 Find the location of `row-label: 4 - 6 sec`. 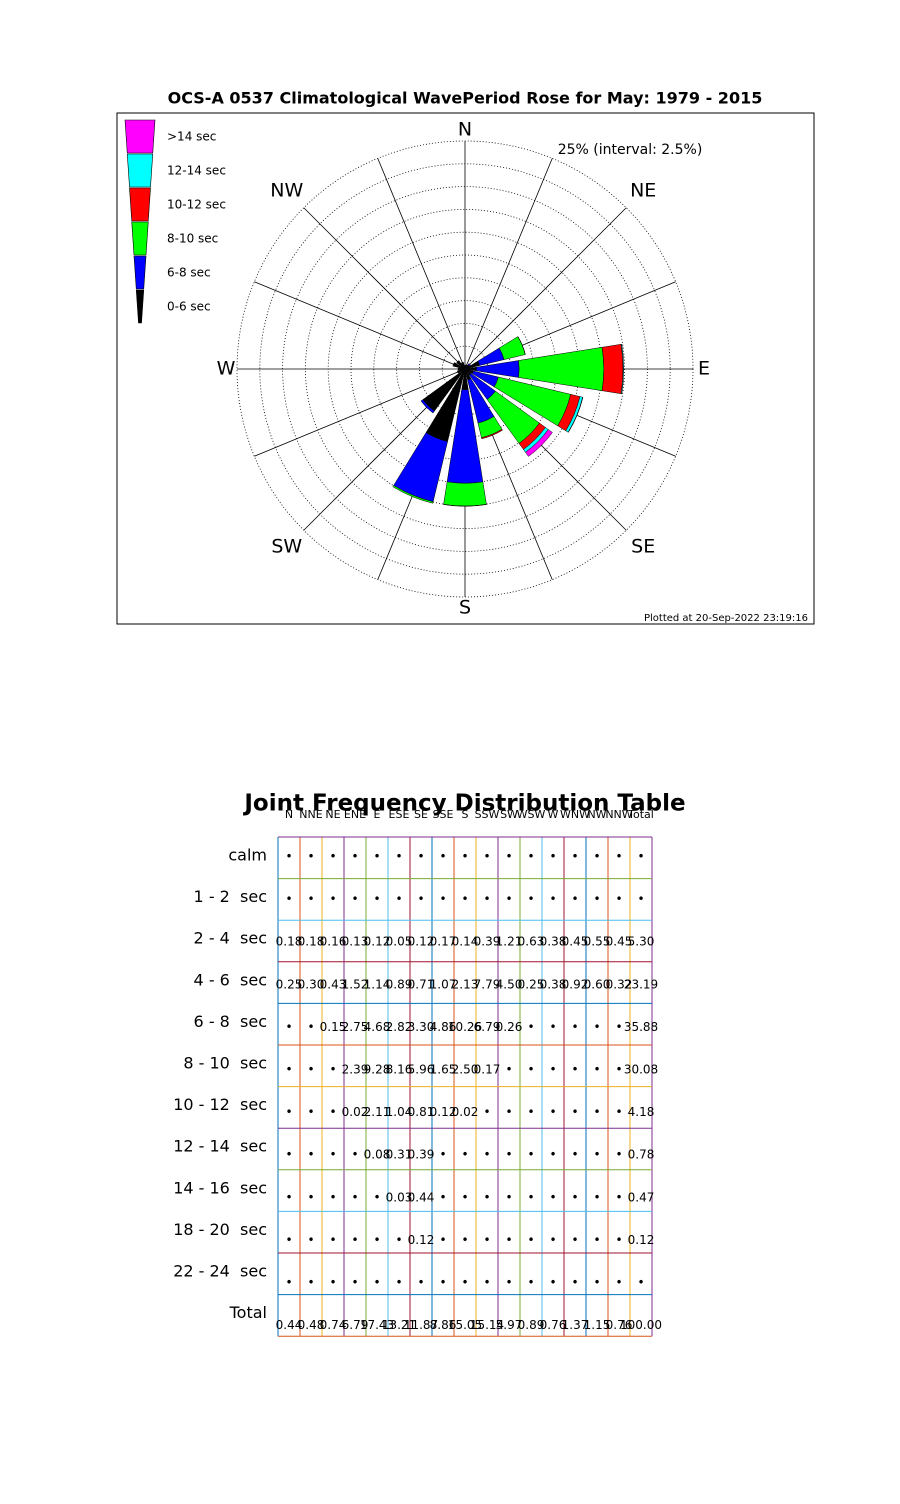

row-label: 4 - 6 sec is located at coordinates (230, 979).